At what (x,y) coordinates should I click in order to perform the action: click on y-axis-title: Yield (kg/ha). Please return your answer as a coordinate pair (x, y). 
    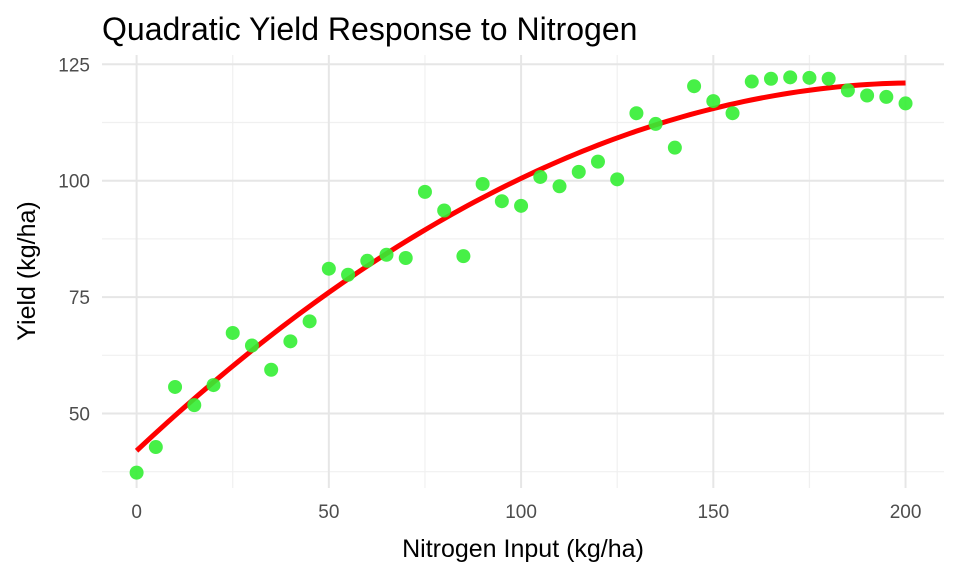
    Looking at the image, I should click on (27, 270).